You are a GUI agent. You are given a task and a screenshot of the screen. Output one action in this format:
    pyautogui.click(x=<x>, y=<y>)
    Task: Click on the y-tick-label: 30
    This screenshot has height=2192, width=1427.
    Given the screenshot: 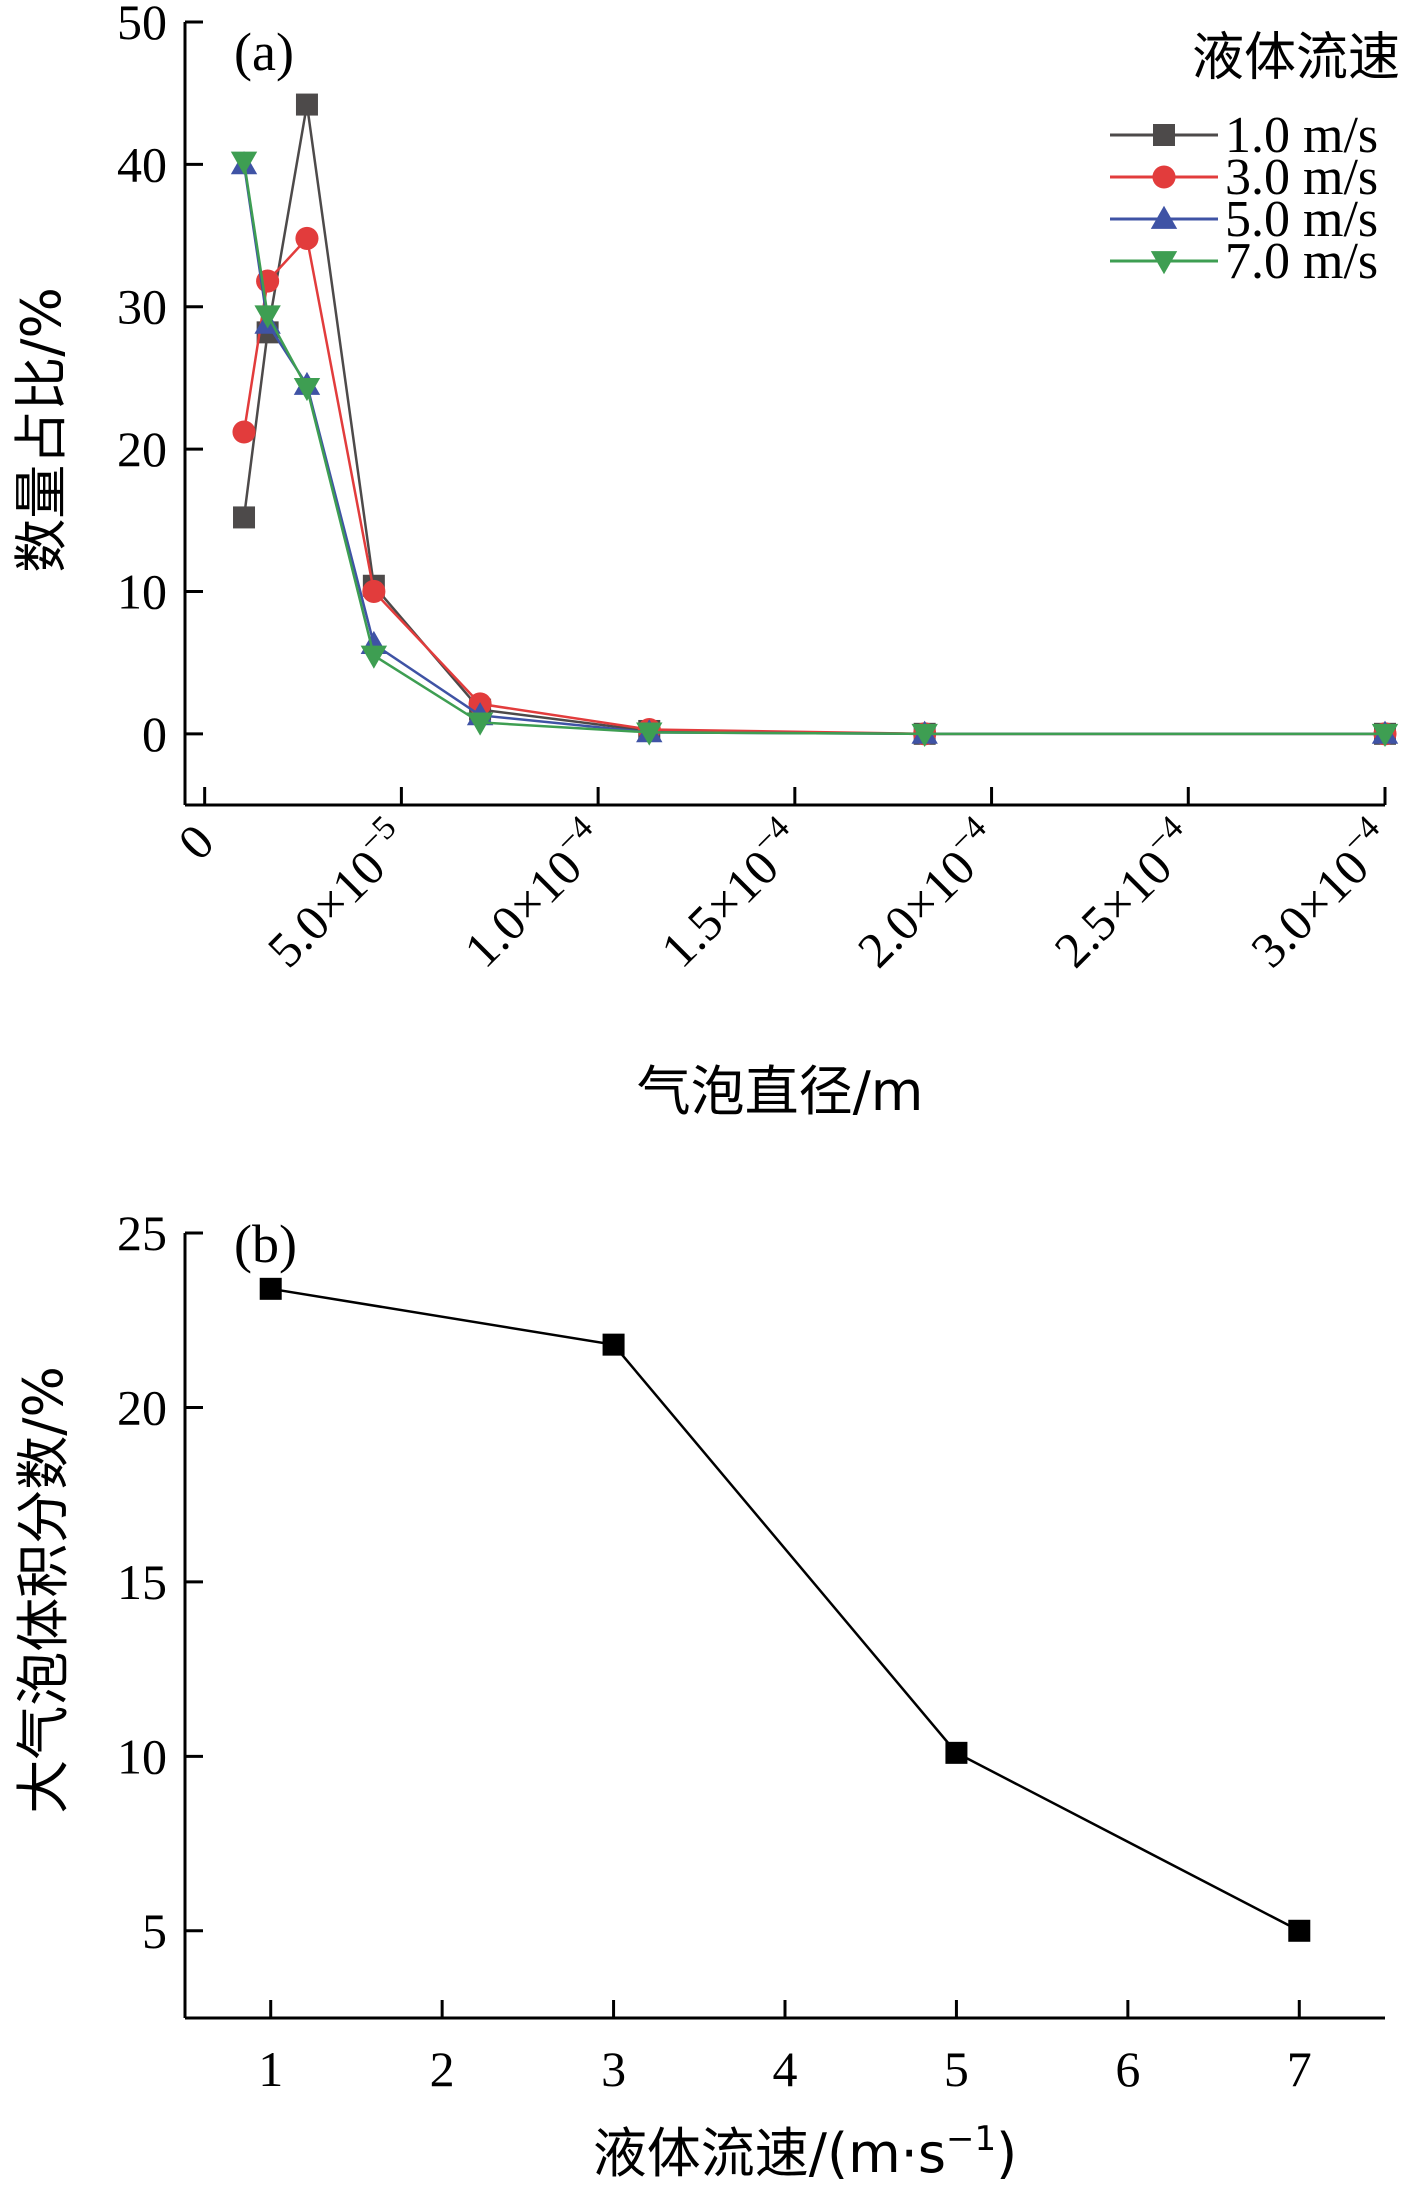 What is the action you would take?
    pyautogui.click(x=142, y=307)
    